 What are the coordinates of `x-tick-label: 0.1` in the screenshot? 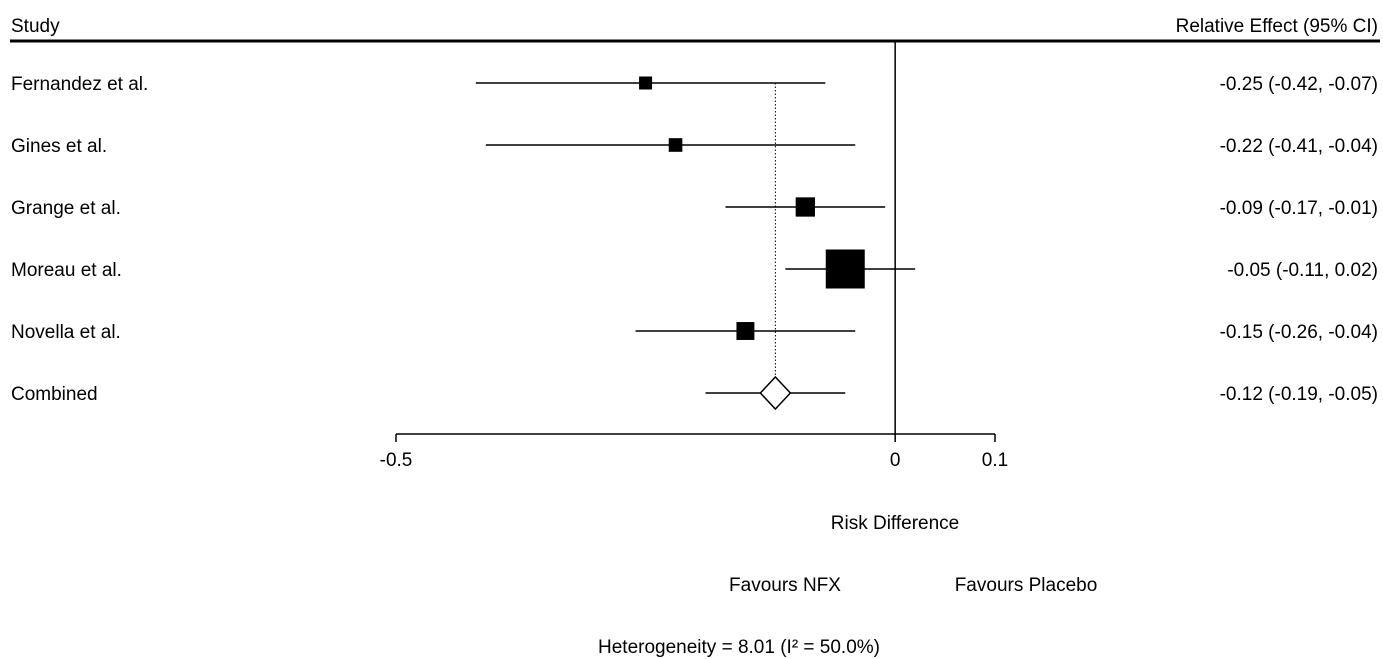 It's located at (995, 460).